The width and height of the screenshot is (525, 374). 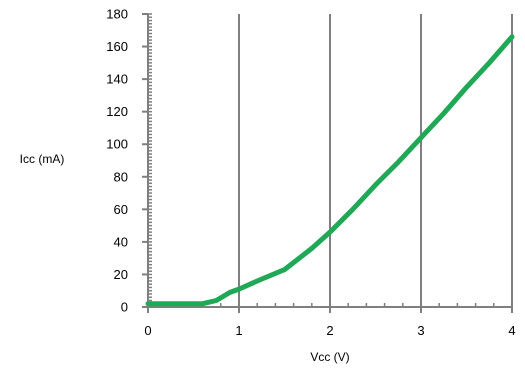 I want to click on x-tick-labels: 0 1 2 3 4, so click(x=329, y=330).